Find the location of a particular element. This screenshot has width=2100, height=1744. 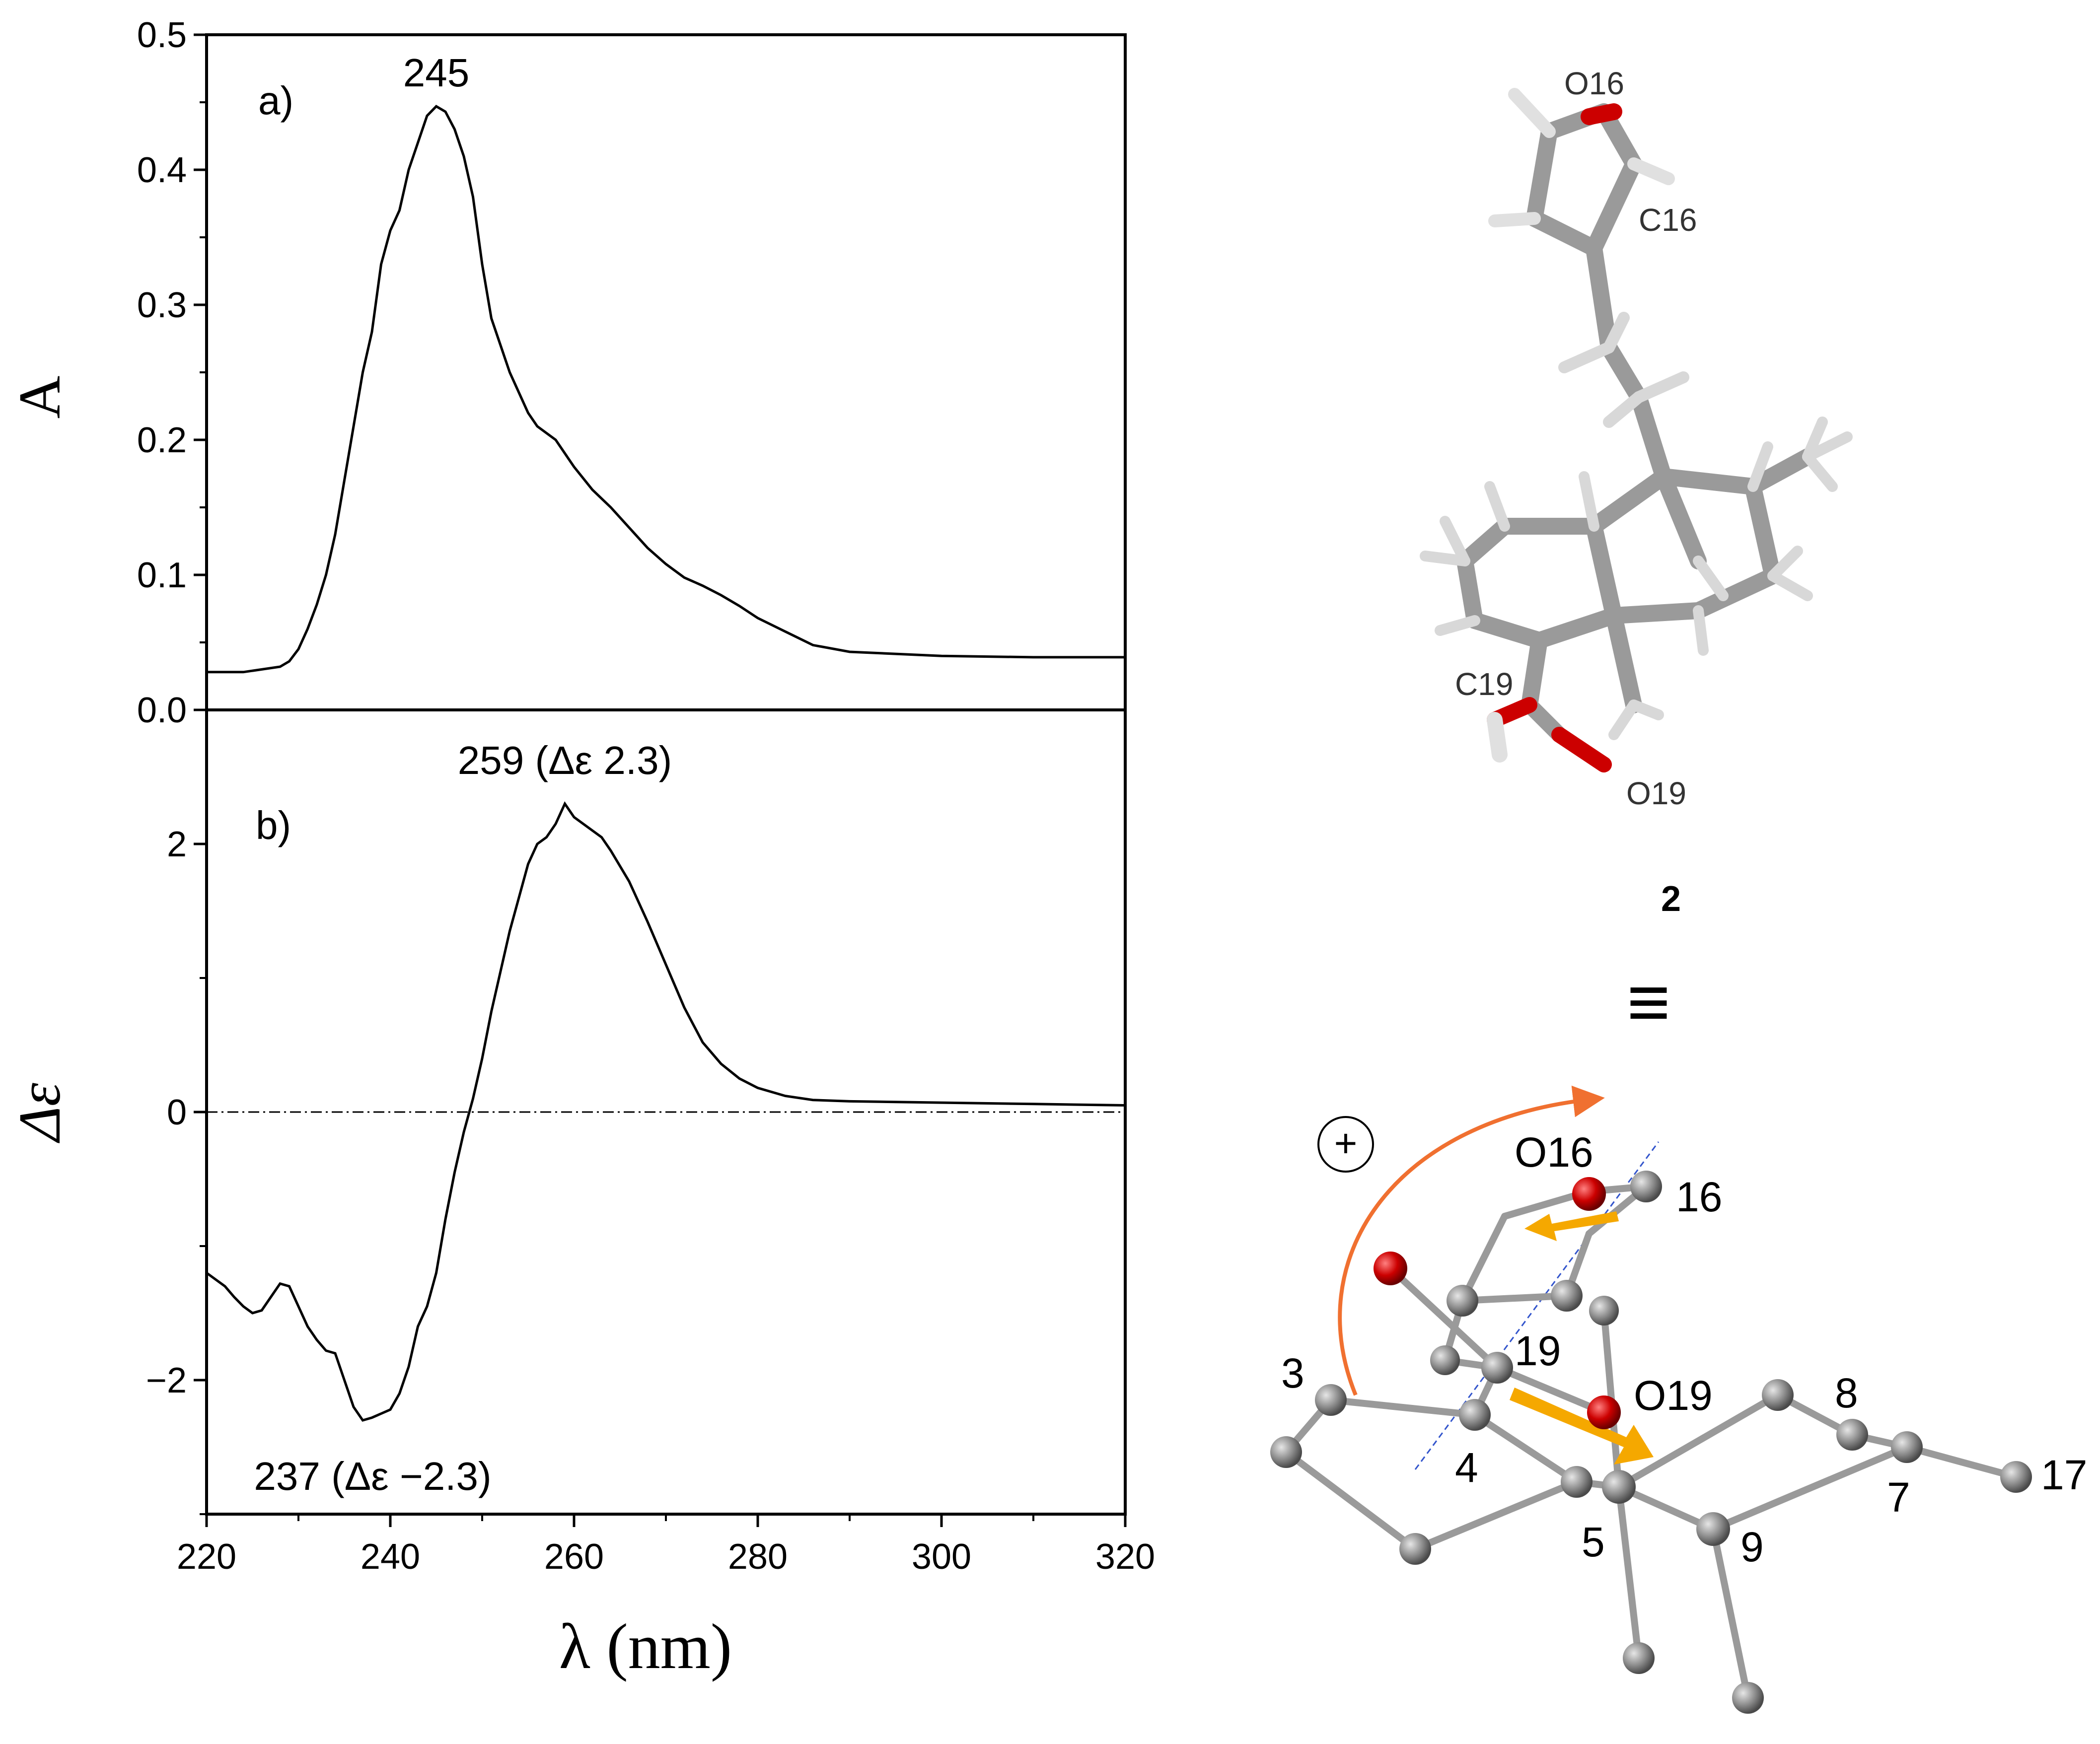

carboxyl-group is located at coordinates (1550, 734).